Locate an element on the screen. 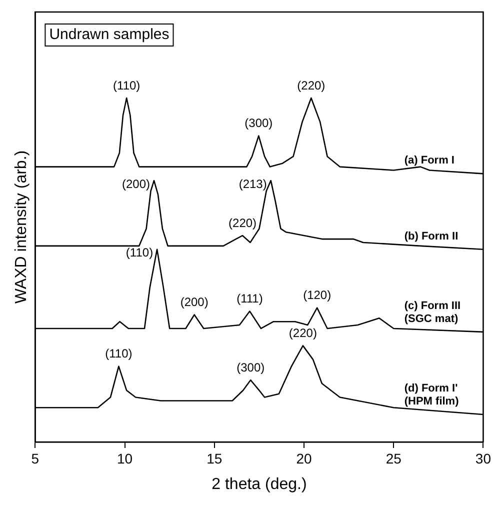  x-tick-label: 10 is located at coordinates (125, 458).